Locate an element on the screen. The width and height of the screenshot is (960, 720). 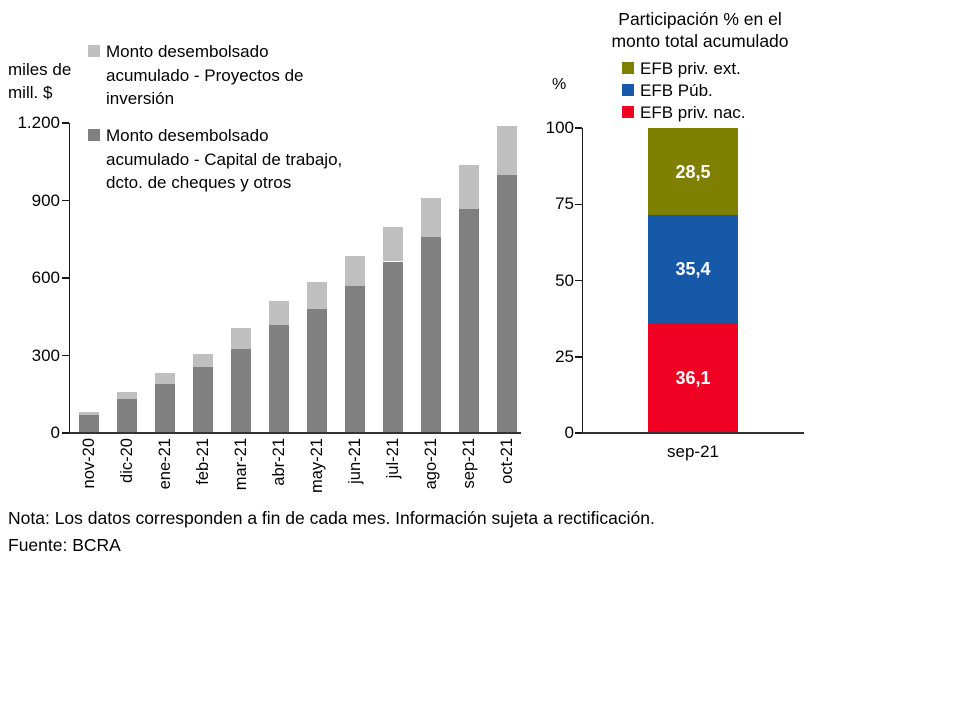
right-y-tick-label-0: 0 is located at coordinates (569, 432).